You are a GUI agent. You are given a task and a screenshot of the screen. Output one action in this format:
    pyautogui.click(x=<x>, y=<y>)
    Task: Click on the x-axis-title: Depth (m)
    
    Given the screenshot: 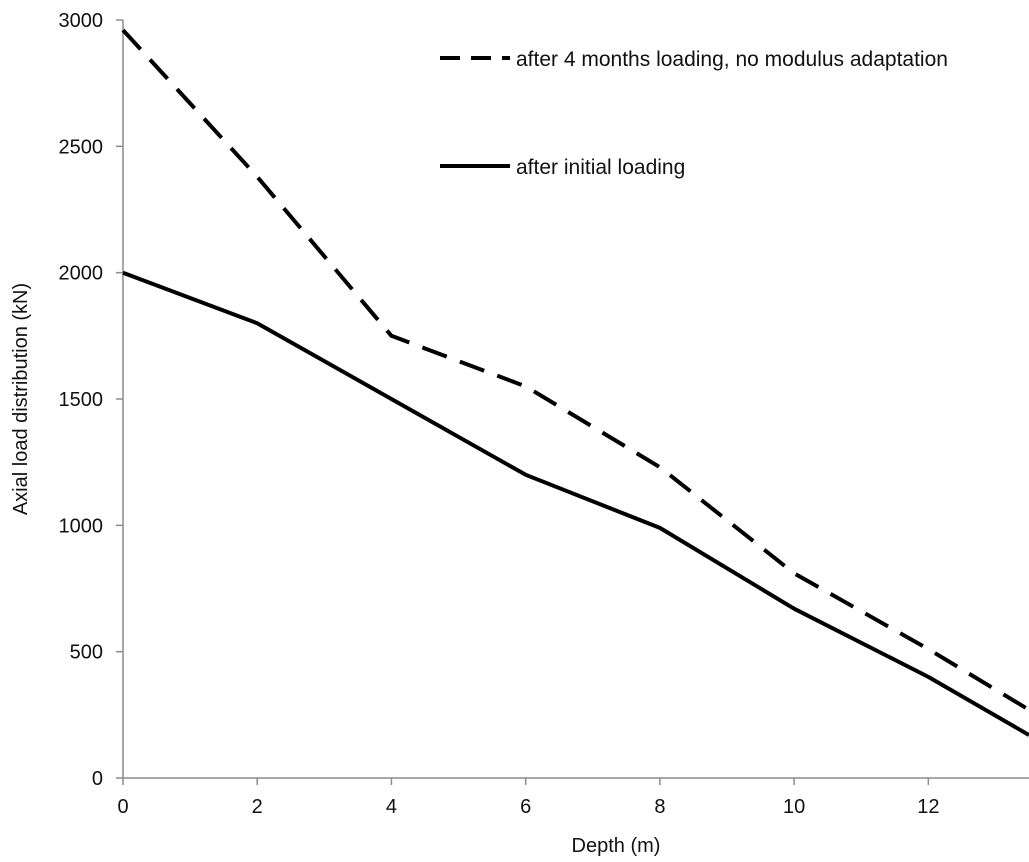 What is the action you would take?
    pyautogui.click(x=616, y=846)
    